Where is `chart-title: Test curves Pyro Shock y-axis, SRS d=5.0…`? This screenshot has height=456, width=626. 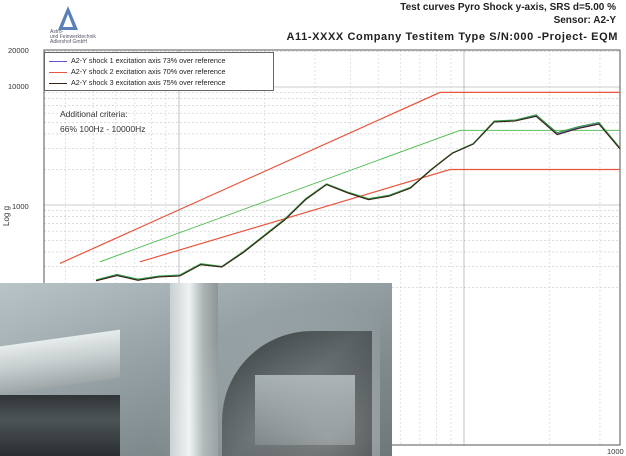 chart-title: Test curves Pyro Shock y-axis, SRS d=5.0… is located at coordinates (508, 7).